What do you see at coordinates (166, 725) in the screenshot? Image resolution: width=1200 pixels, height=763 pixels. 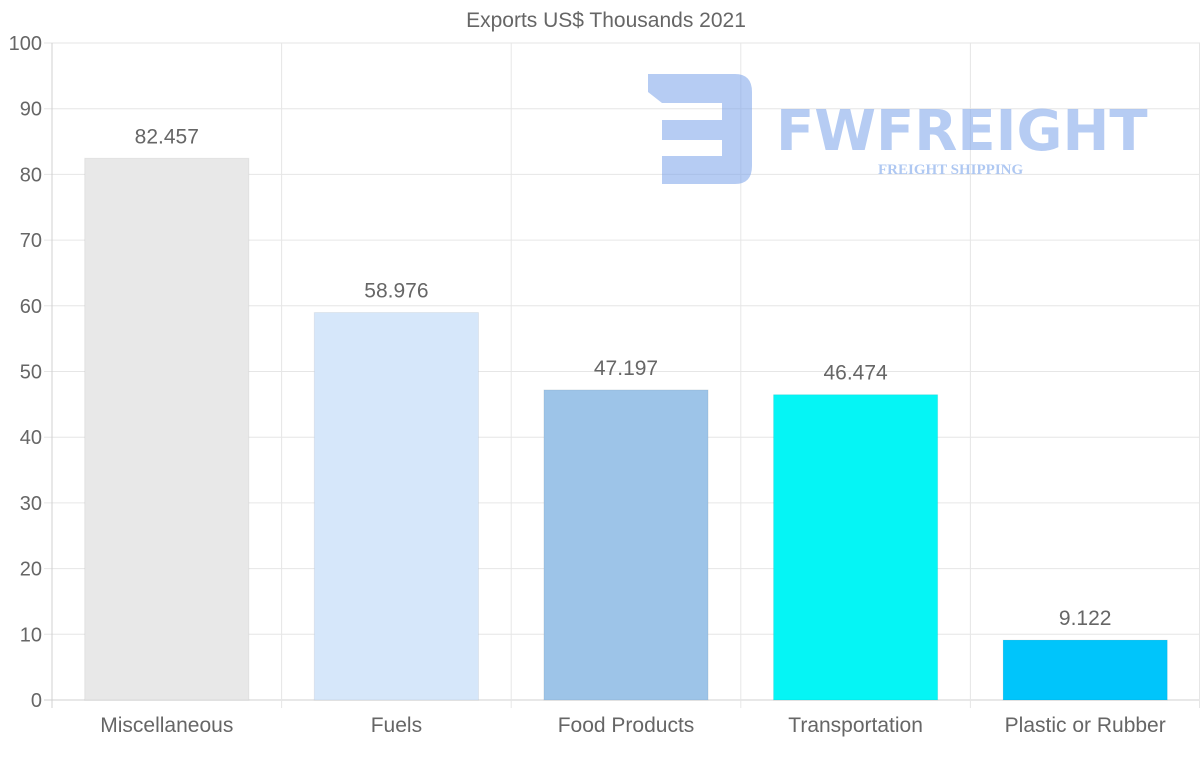 I see `x-tick-label: Miscellaneous` at bounding box center [166, 725].